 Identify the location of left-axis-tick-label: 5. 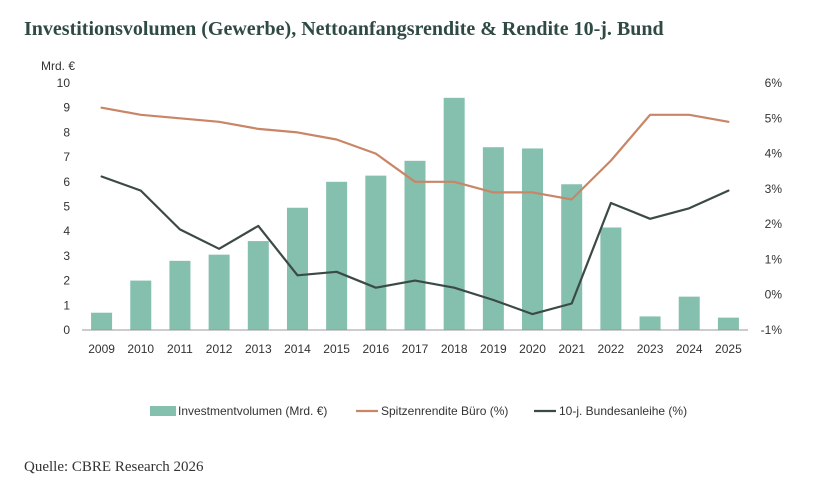
(66, 207).